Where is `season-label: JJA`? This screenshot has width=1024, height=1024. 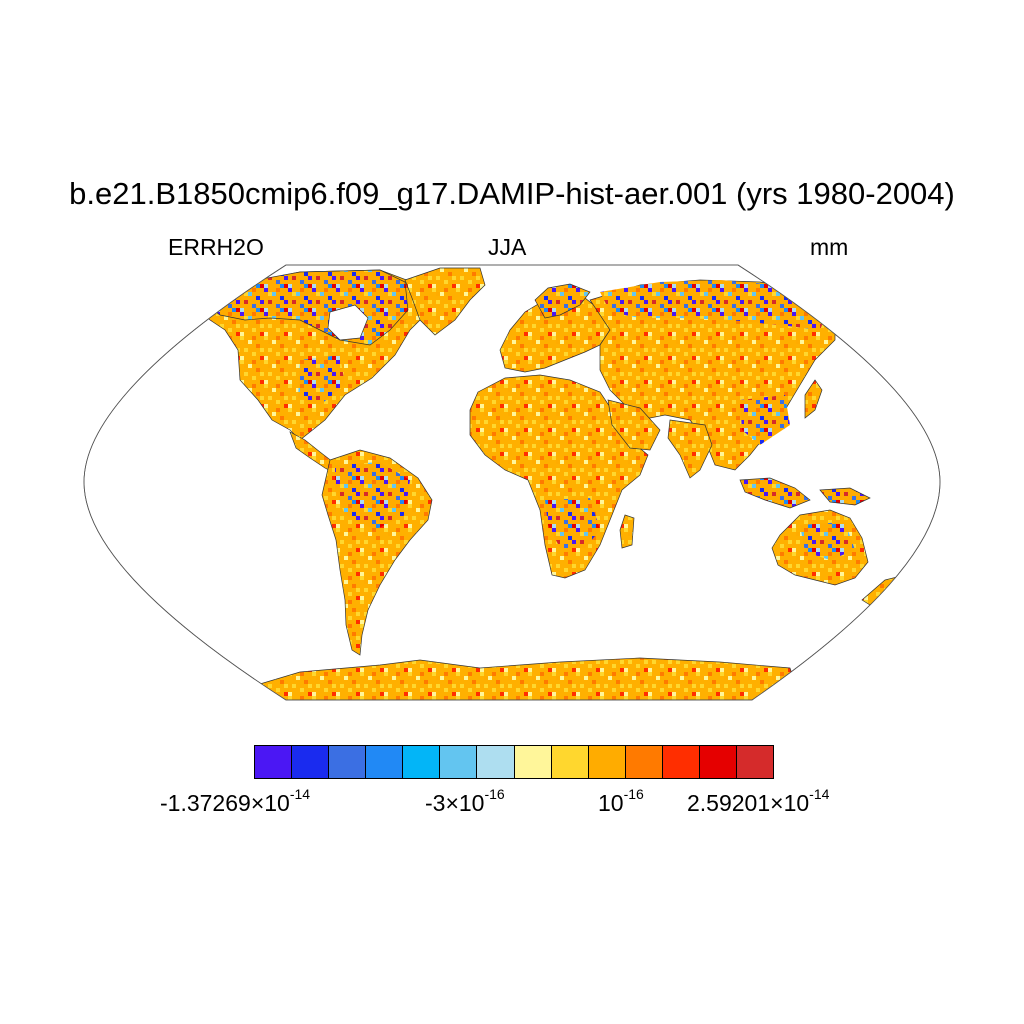
season-label: JJA is located at coordinates (507, 247).